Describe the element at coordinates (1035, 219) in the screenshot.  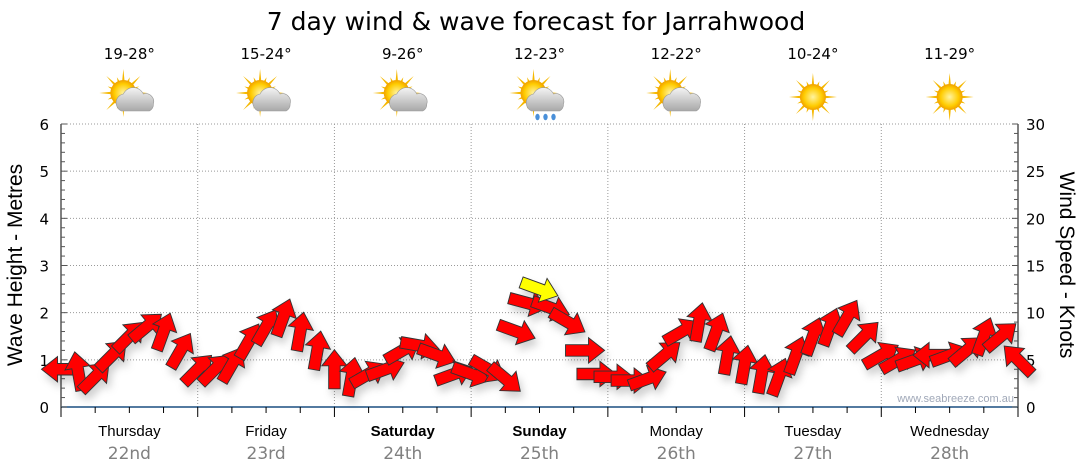
I see `right-tick-label: 20` at that location.